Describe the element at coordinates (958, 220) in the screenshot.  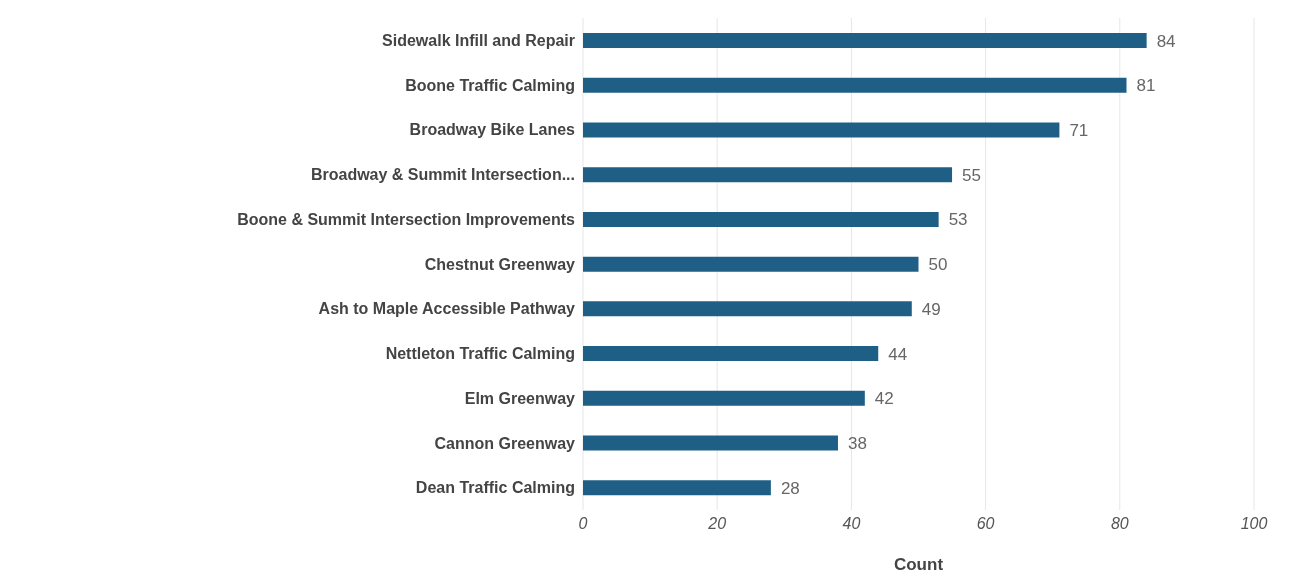
I see `data-label: 53` at that location.